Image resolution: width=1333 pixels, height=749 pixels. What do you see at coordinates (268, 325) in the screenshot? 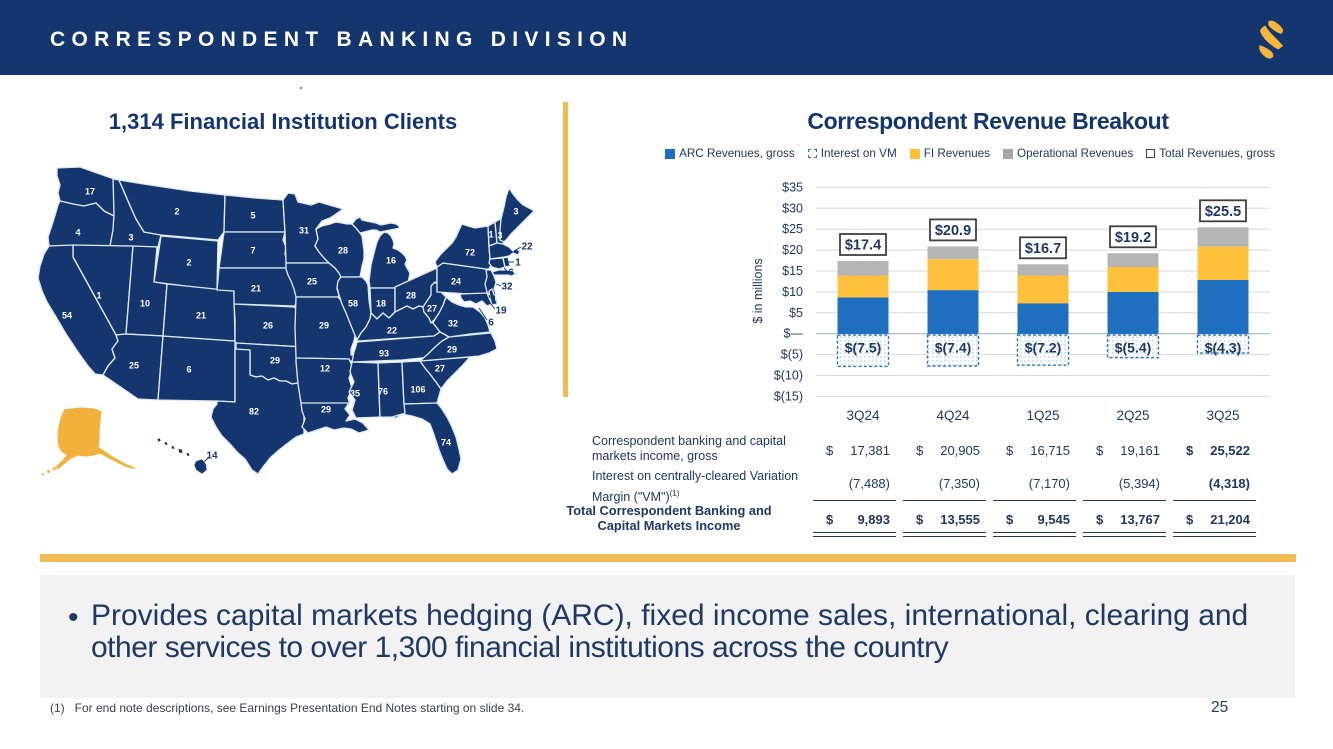
I see `svg-text: 26` at bounding box center [268, 325].